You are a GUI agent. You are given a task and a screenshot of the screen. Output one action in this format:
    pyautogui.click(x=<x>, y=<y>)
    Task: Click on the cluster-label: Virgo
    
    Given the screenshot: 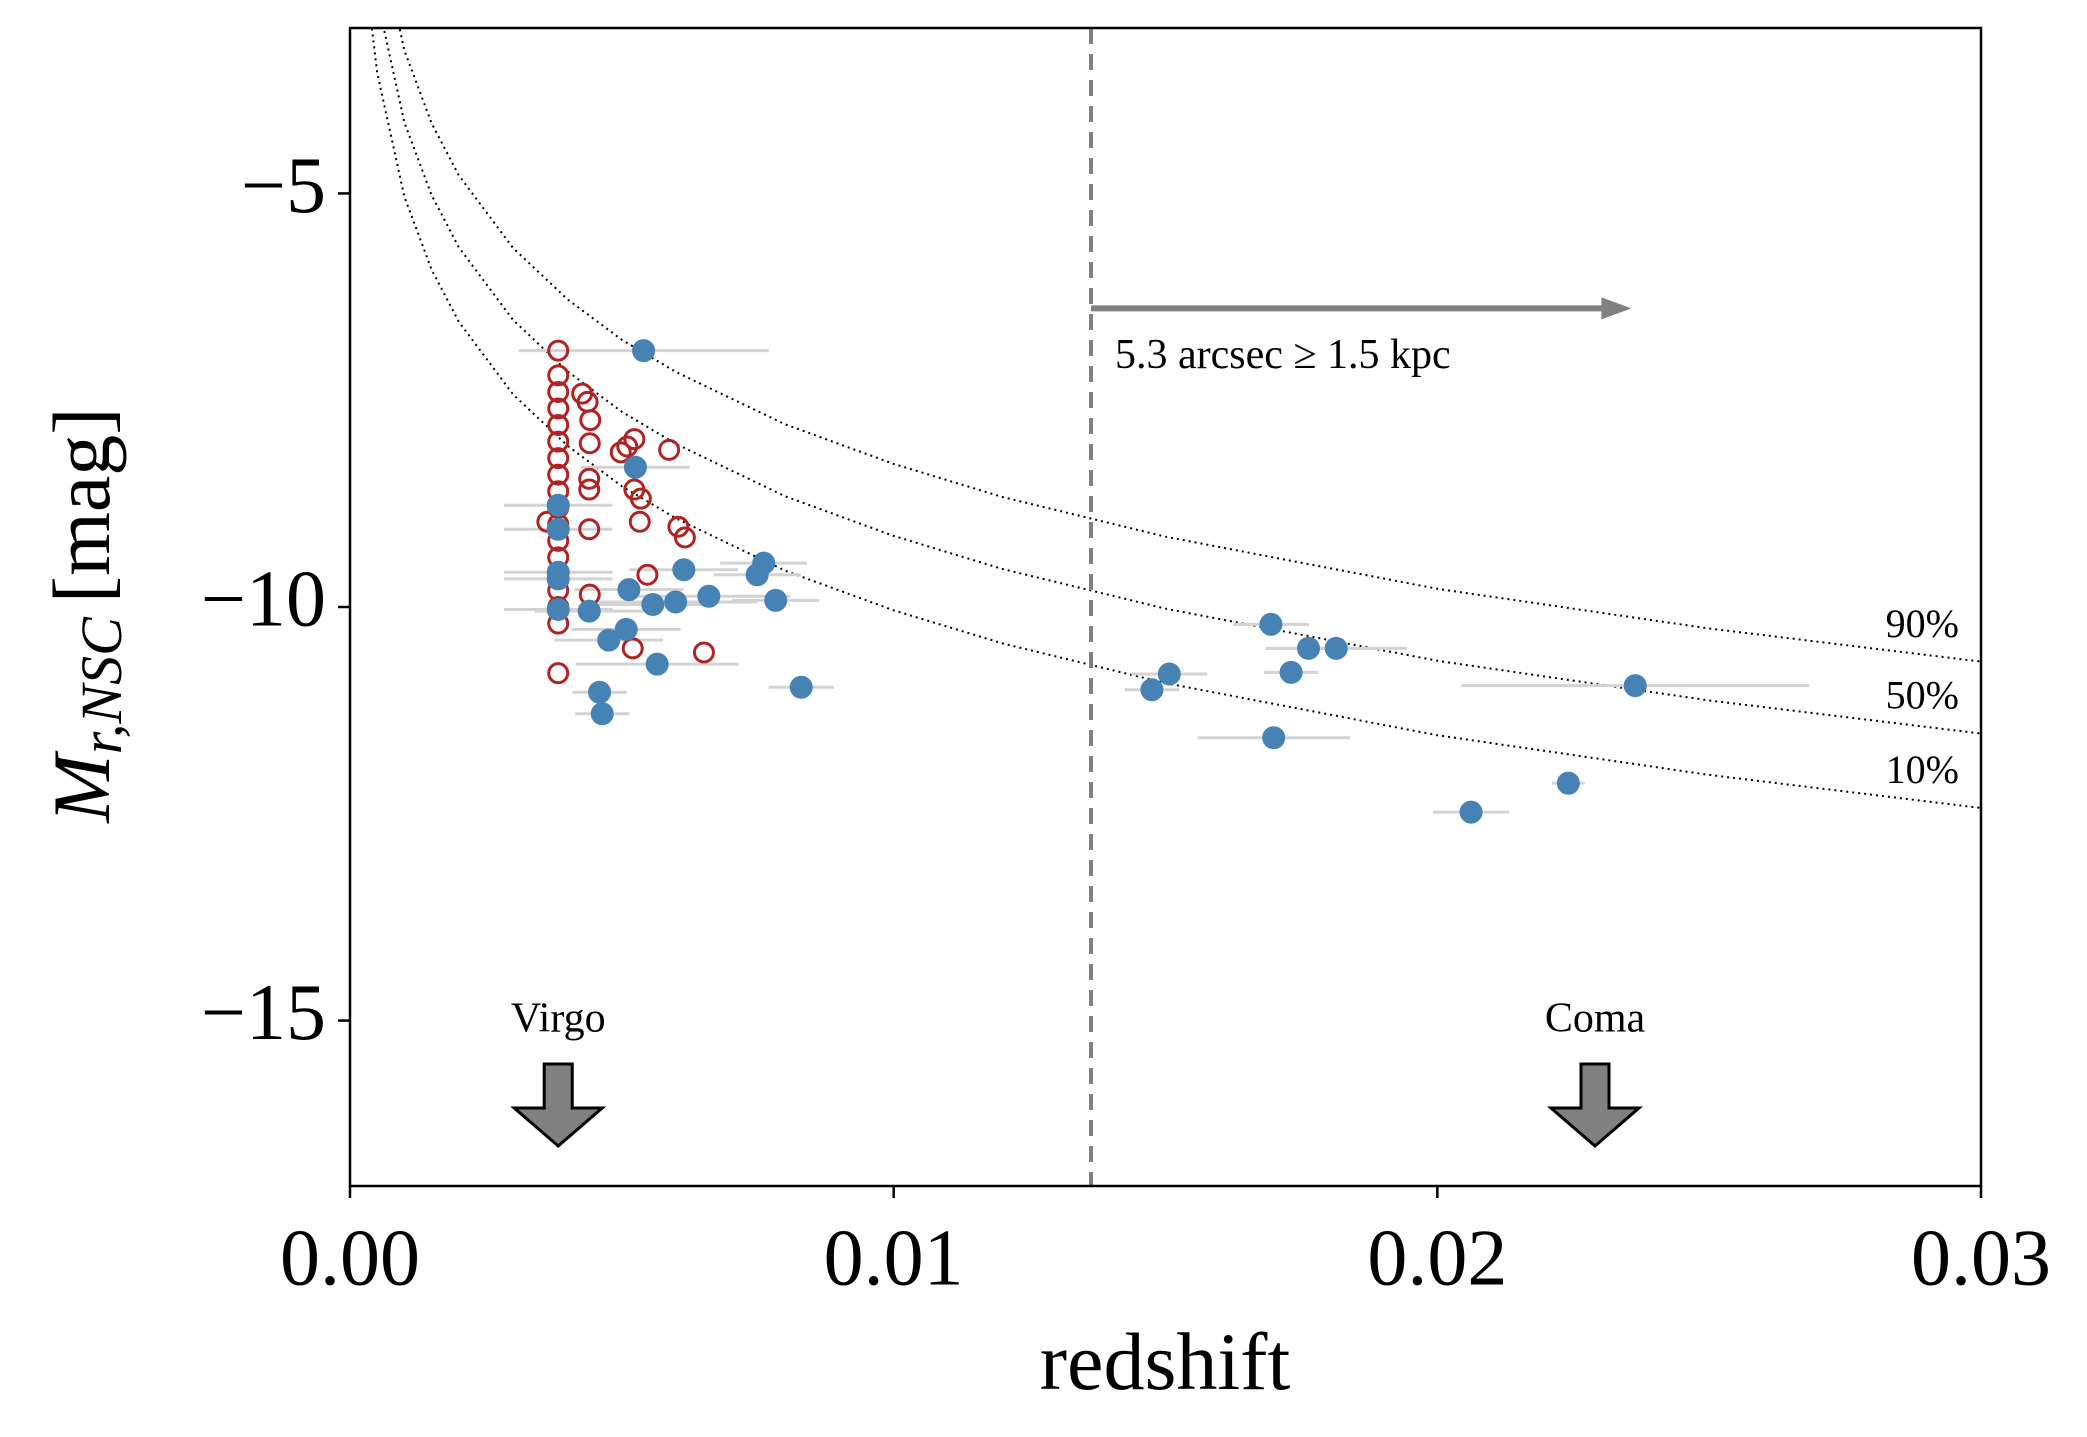 What is the action you would take?
    pyautogui.click(x=558, y=1019)
    